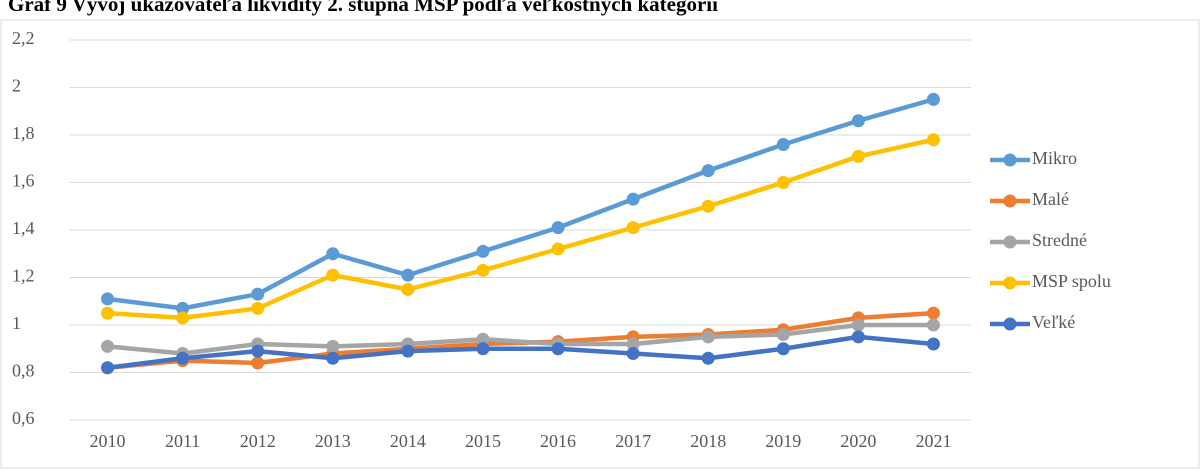 This screenshot has width=1201, height=470. What do you see at coordinates (933, 441) in the screenshot?
I see `x-tick-label: 2021` at bounding box center [933, 441].